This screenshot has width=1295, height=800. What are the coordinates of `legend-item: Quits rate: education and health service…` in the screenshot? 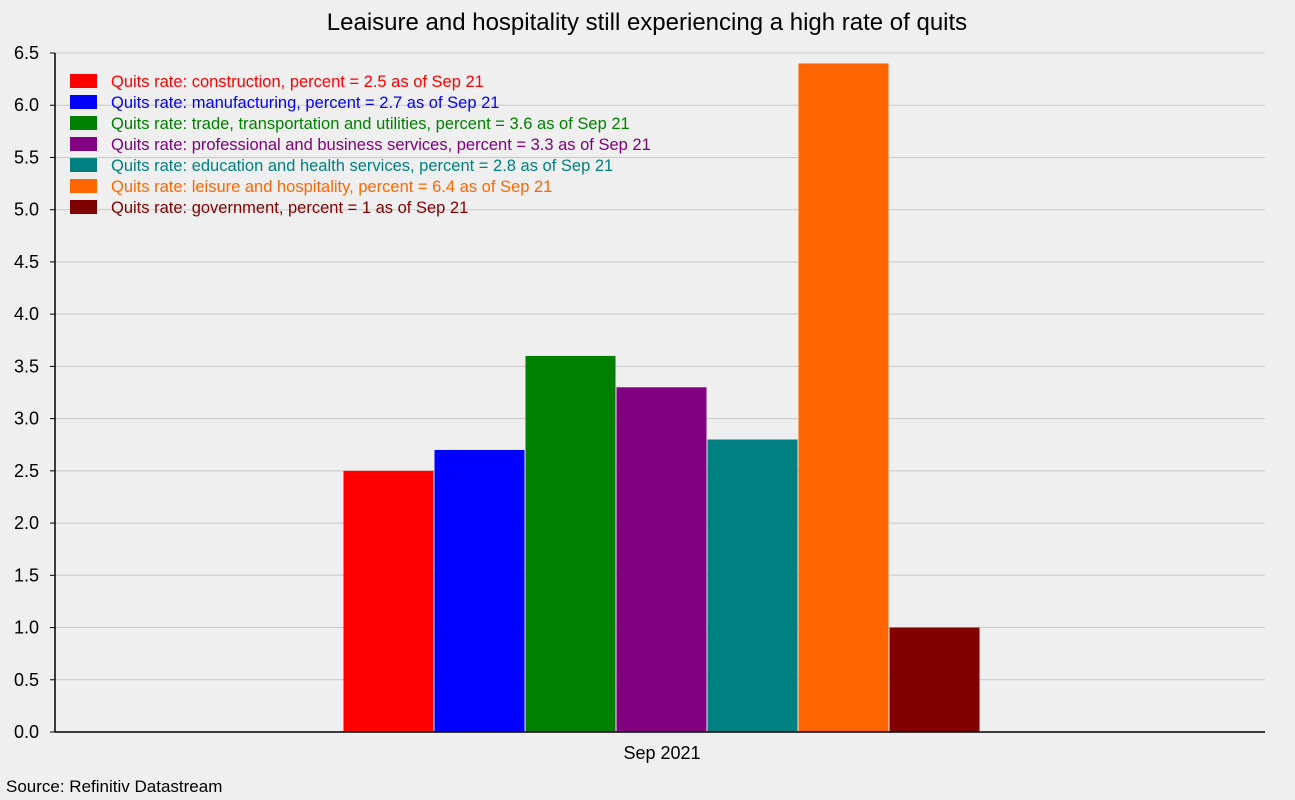 It's located at (341, 166).